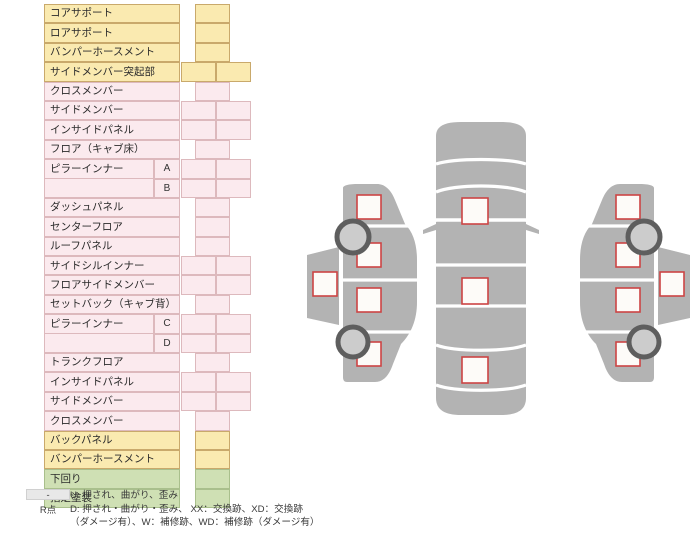 The width and height of the screenshot is (692, 535). What do you see at coordinates (151, 304) in the screenshot?
I see `table-row: セットバック（キャブ背）` at bounding box center [151, 304].